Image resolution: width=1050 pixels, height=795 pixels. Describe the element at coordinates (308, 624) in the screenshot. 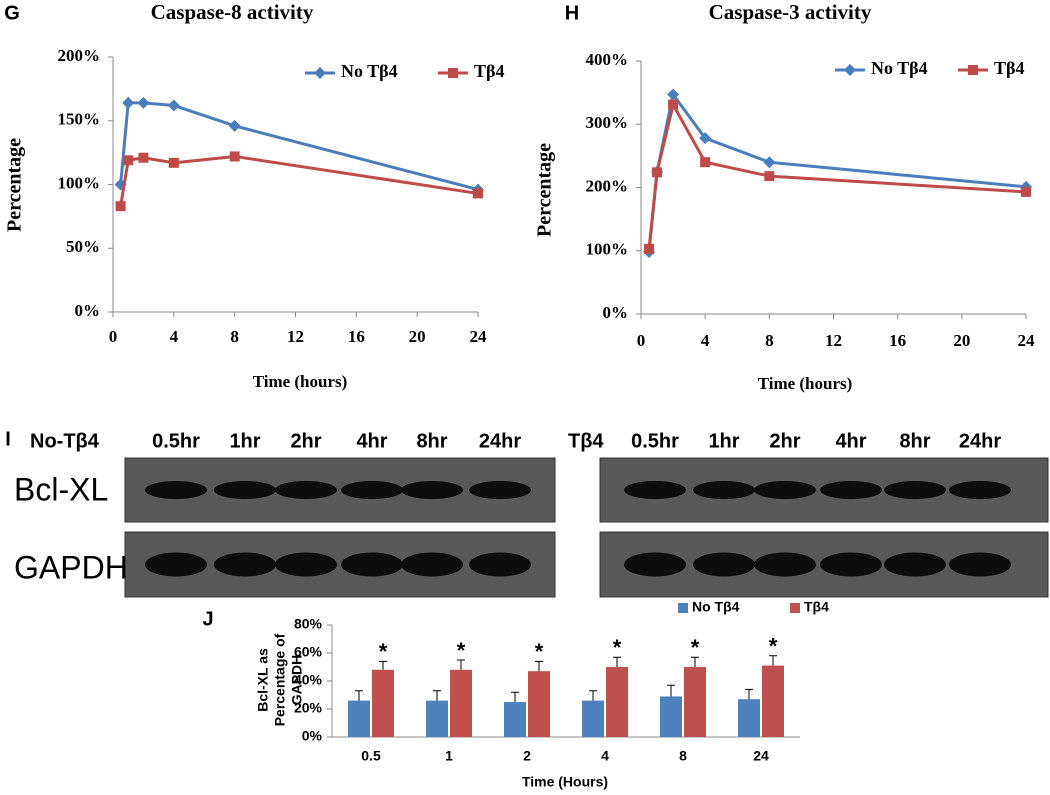

I see `y-tick-label: 80%` at that location.